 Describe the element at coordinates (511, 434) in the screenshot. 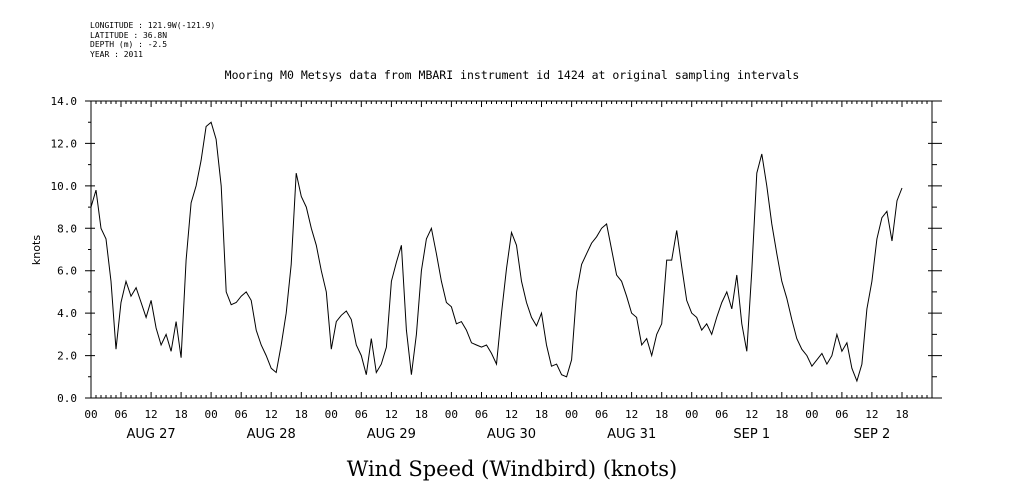

I see `day-label: AUG 30` at that location.